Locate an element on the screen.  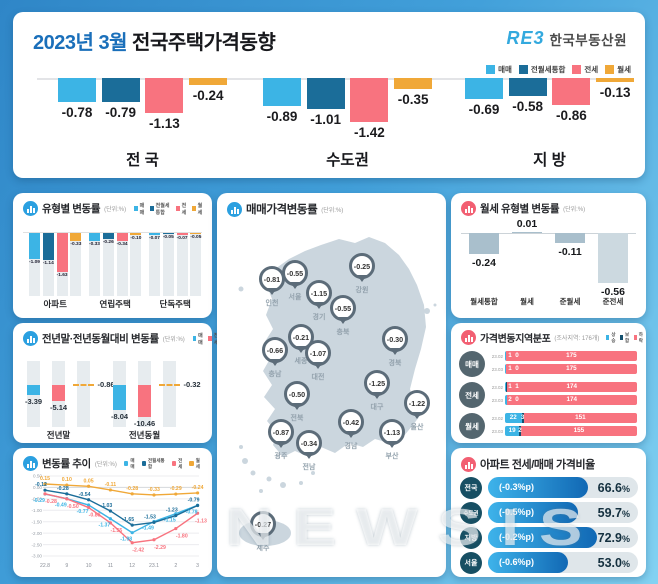
dist-bar: 22 3 151 is located at coordinates (571, 418).